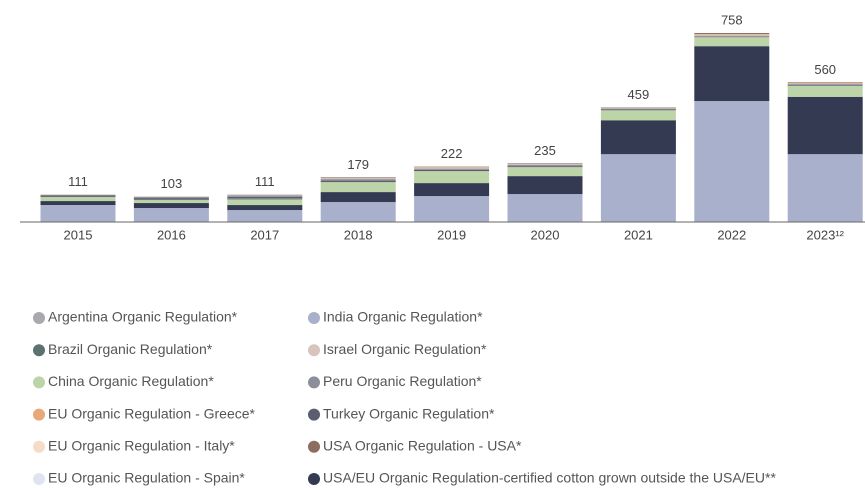 Image resolution: width=865 pixels, height=488 pixels. Describe the element at coordinates (638, 234) in the screenshot. I see `x-tick-label: 2021` at that location.